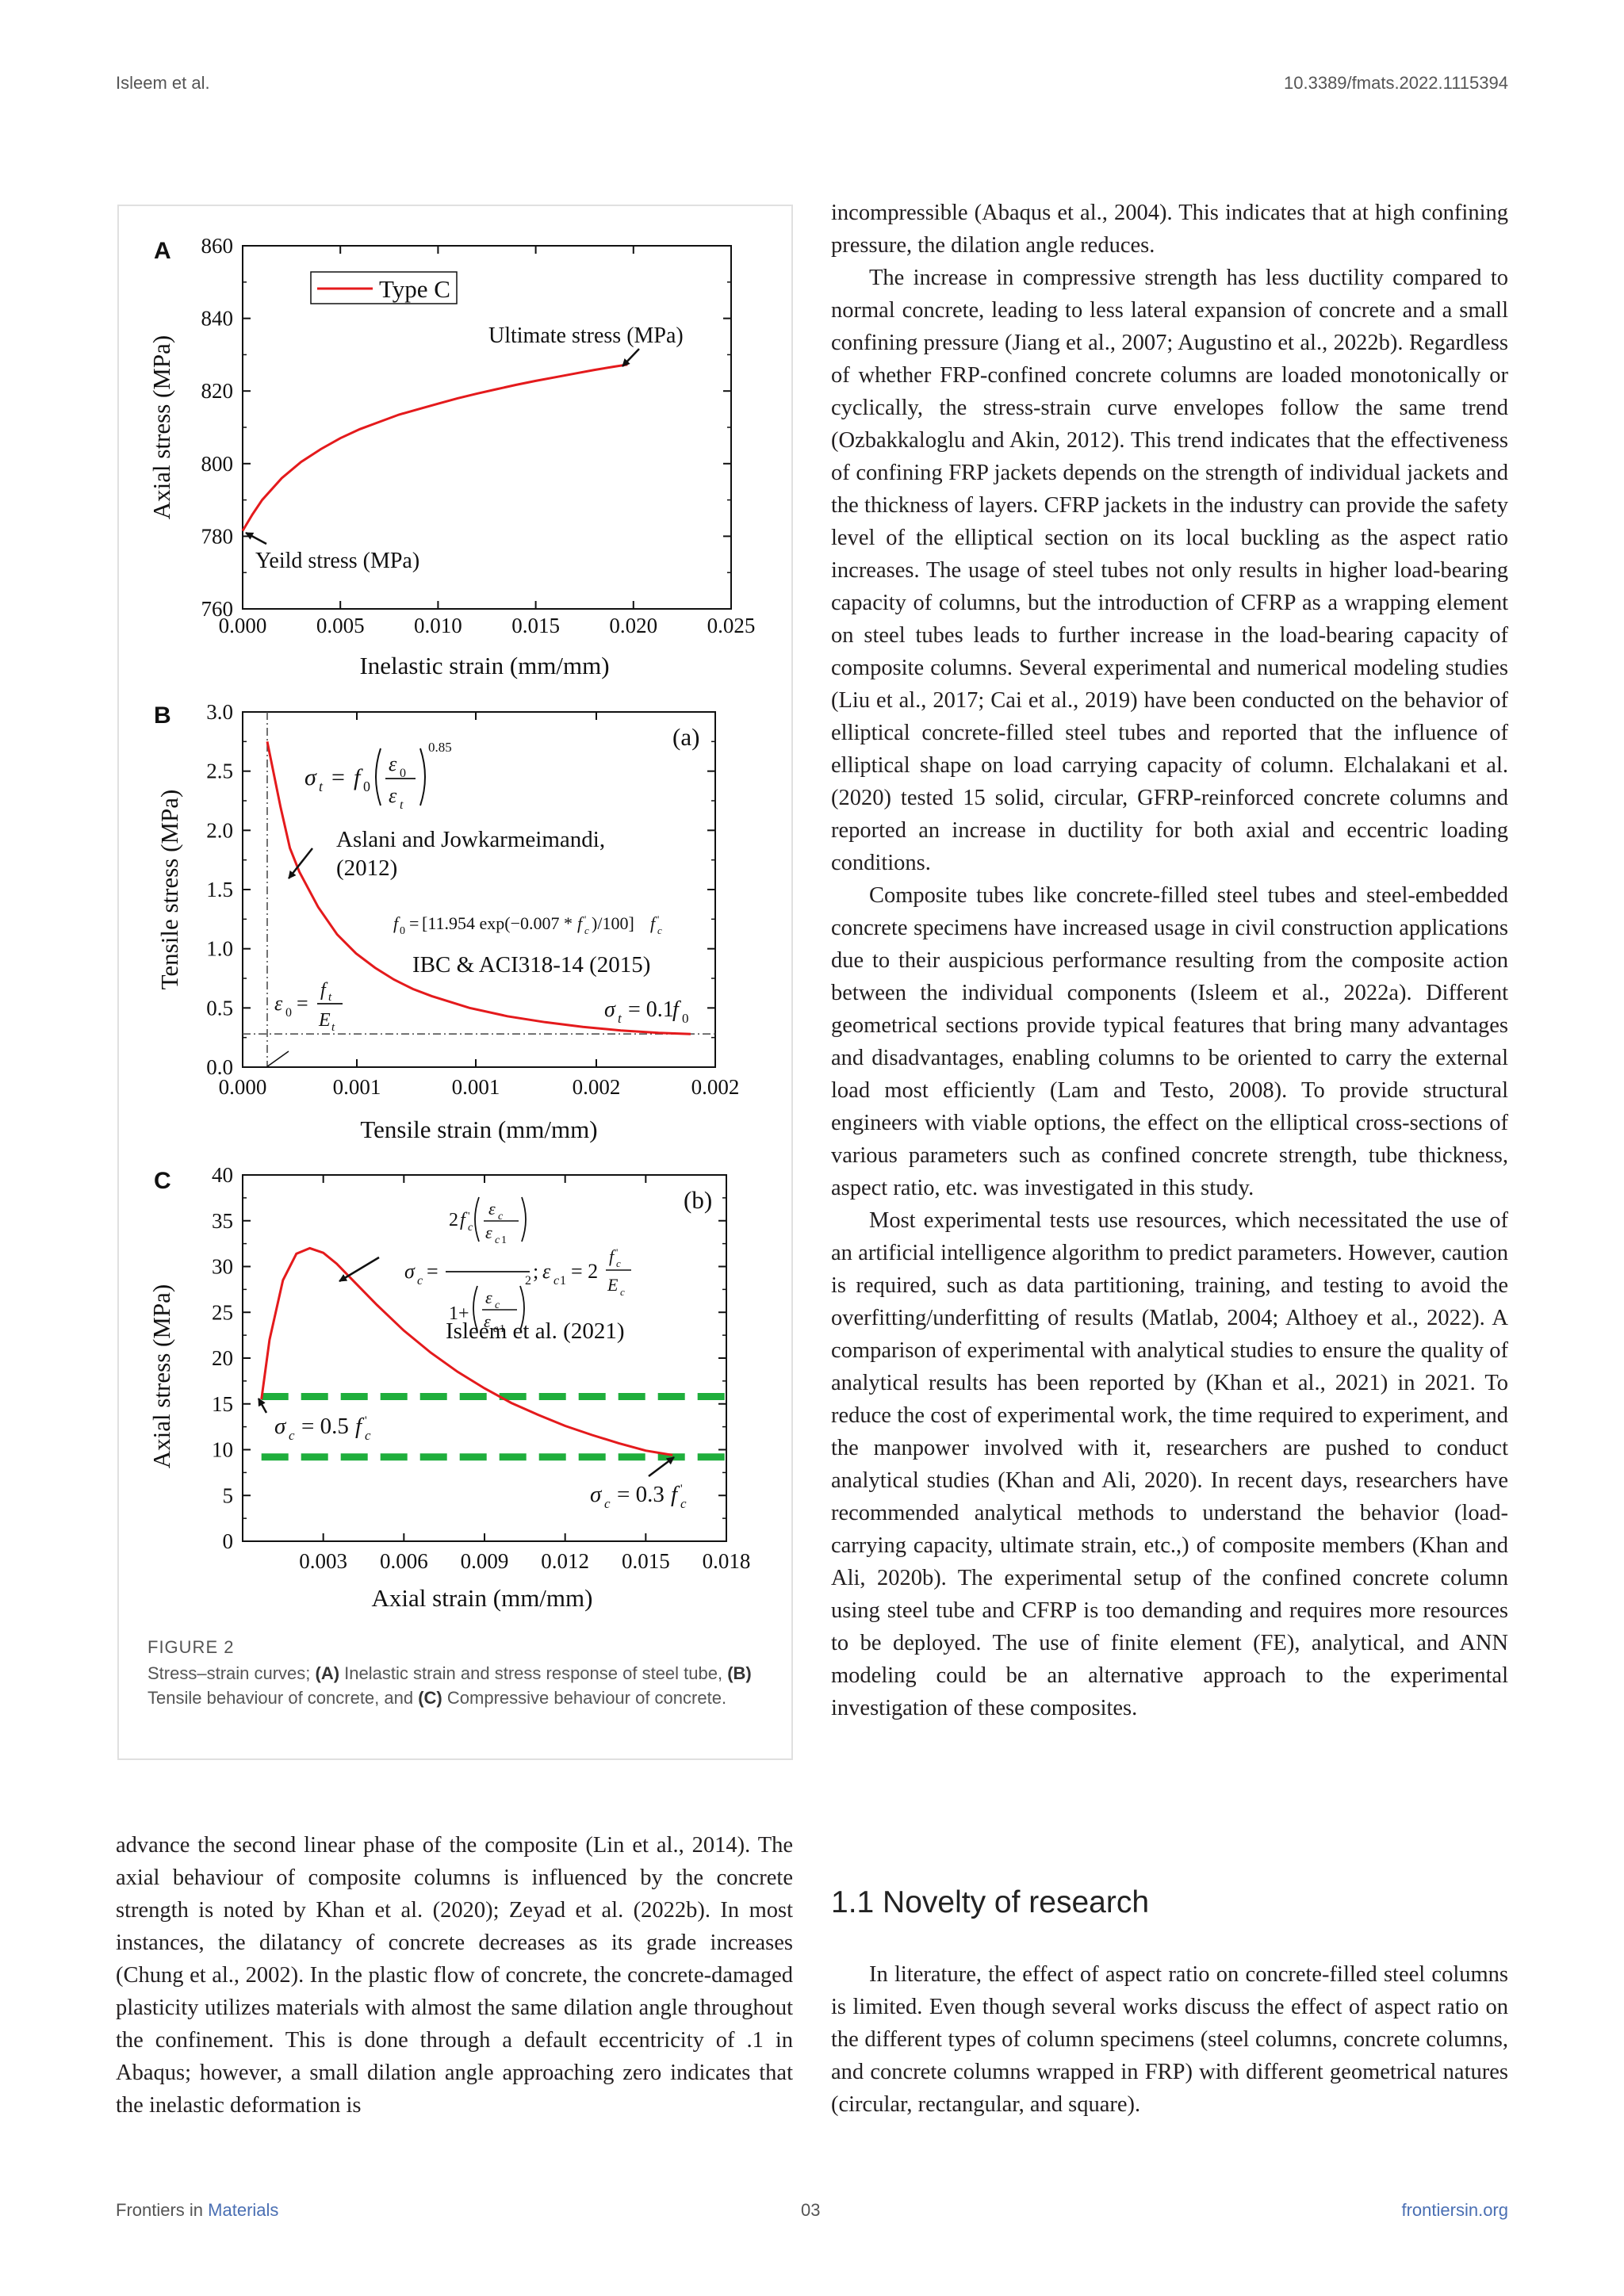  I want to click on x-tick-label: 0.003, so click(323, 1561).